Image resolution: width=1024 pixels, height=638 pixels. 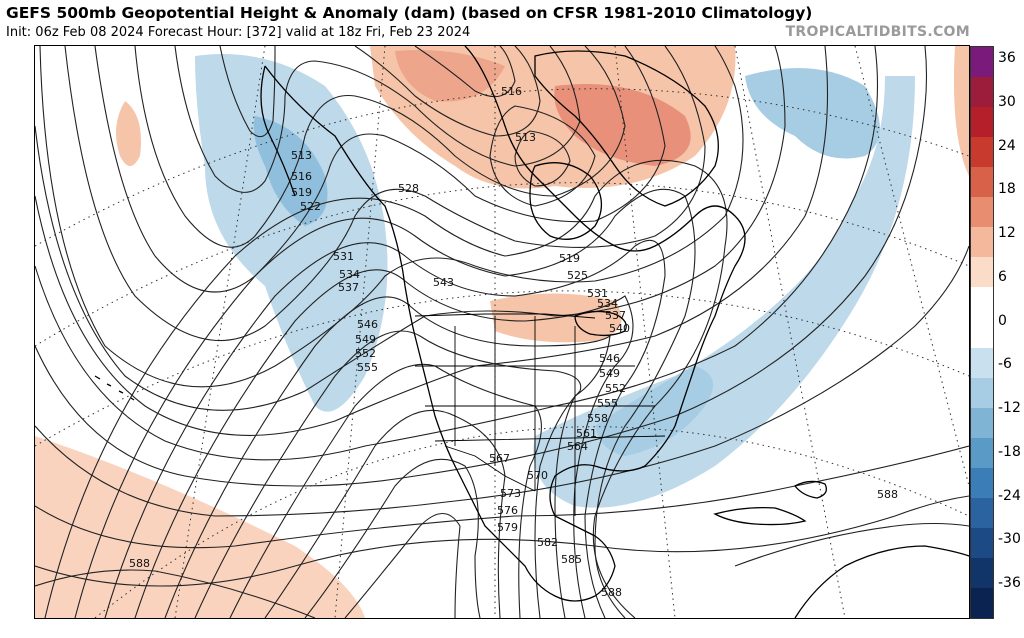 I want to click on anomaly-colorbar, so click(x=982, y=332).